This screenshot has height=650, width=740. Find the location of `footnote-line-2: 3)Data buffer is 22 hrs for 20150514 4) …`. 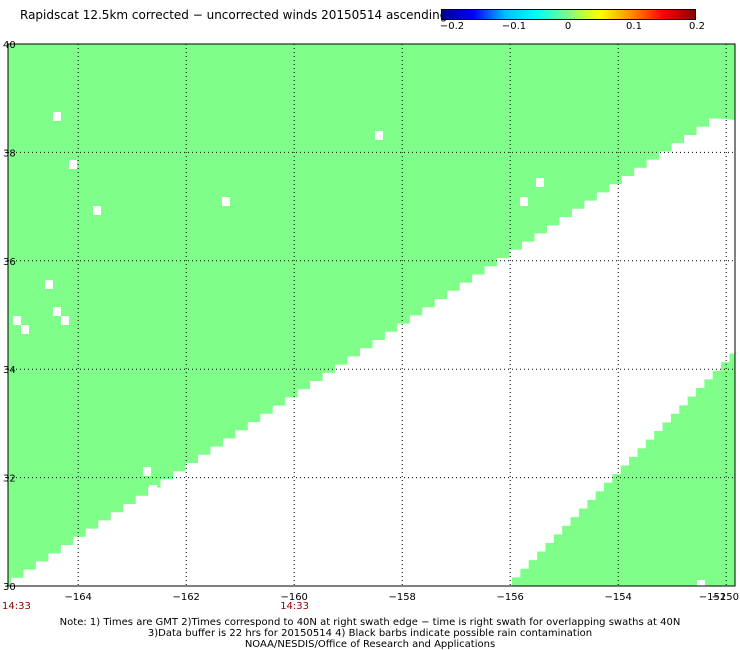

footnote-line-2: 3)Data buffer is 22 hrs for 20150514 4) … is located at coordinates (370, 633).